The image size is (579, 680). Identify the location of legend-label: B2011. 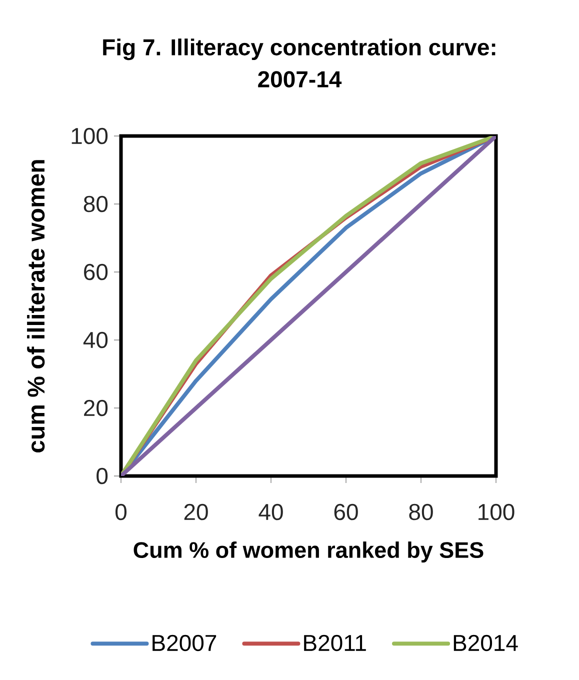
(335, 643).